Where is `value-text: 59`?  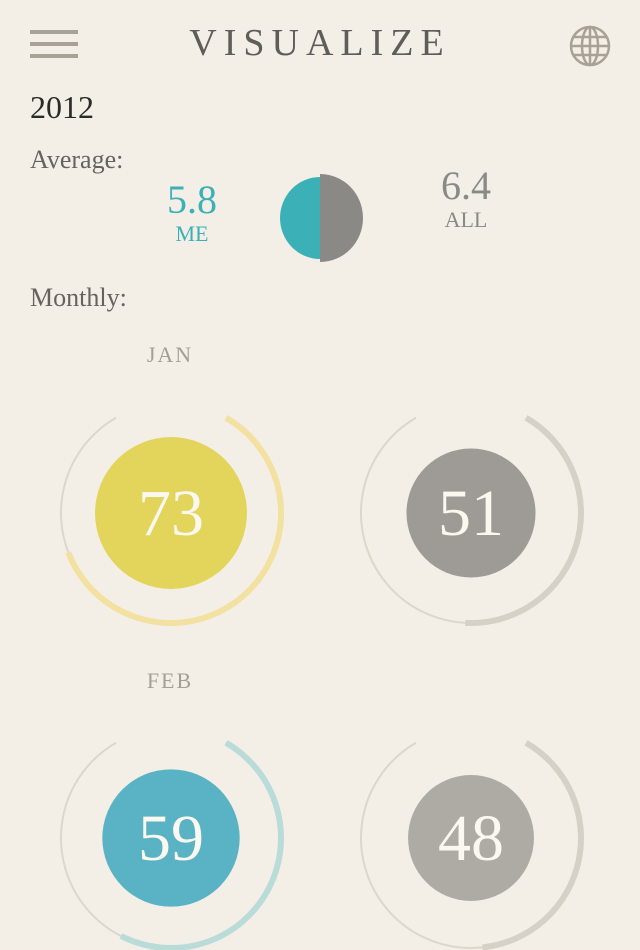 value-text: 59 is located at coordinates (171, 838).